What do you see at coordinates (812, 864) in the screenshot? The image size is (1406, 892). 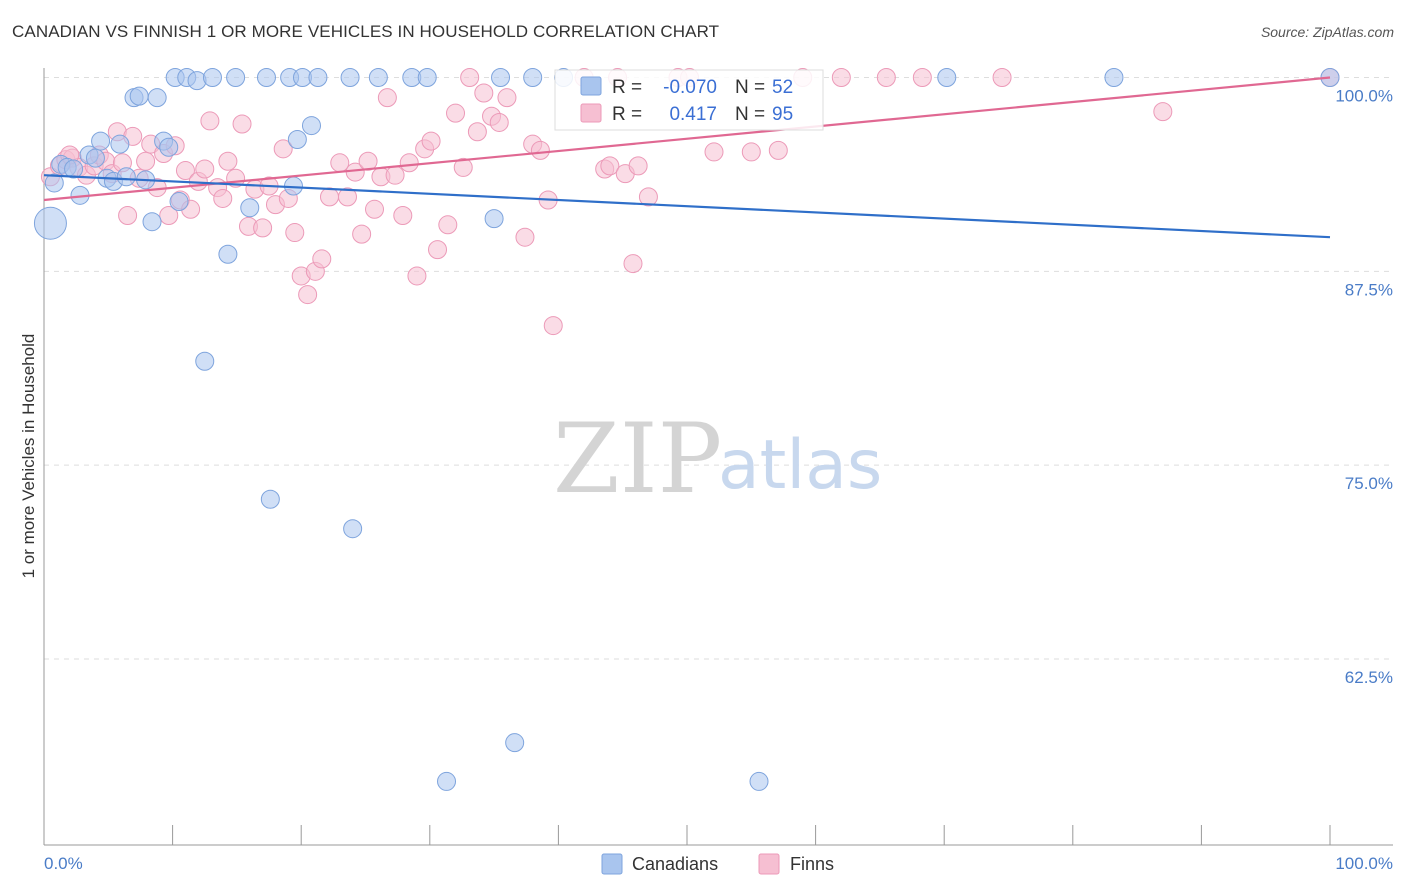 I see `legend-label-finns: Finns` at bounding box center [812, 864].